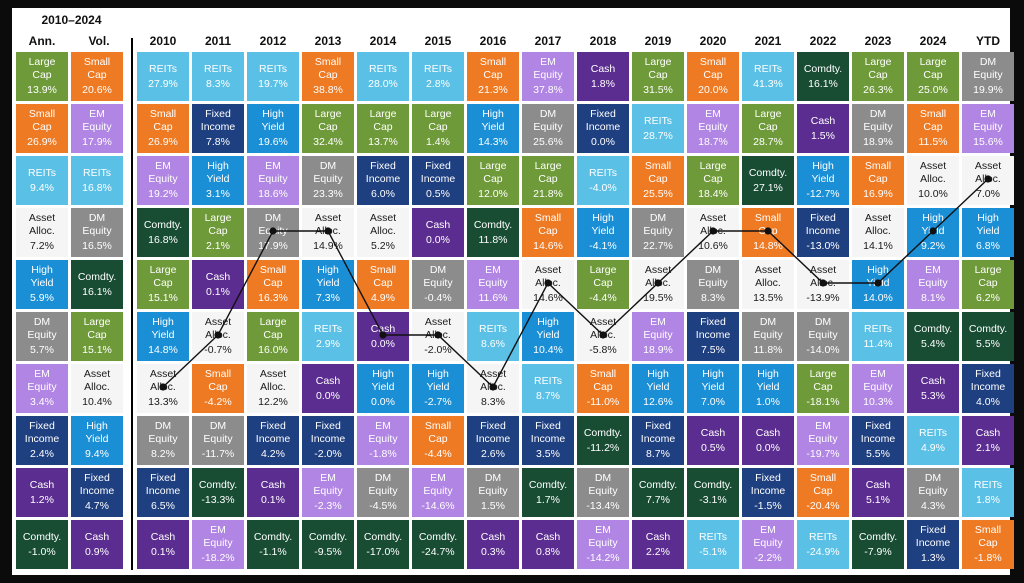  Describe the element at coordinates (42, 246) in the screenshot. I see `cell-value: 7.2%` at that location.